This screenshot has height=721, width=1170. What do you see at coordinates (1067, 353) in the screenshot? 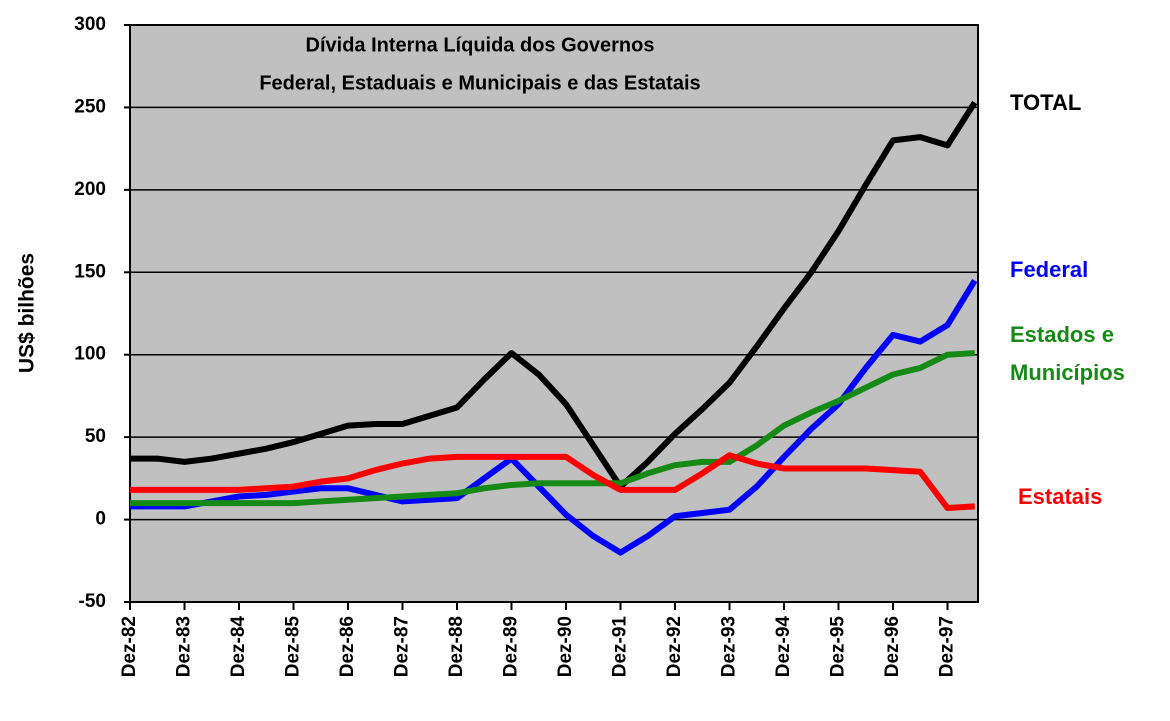
I see `series-label: Estados e Municípios` at bounding box center [1067, 353].